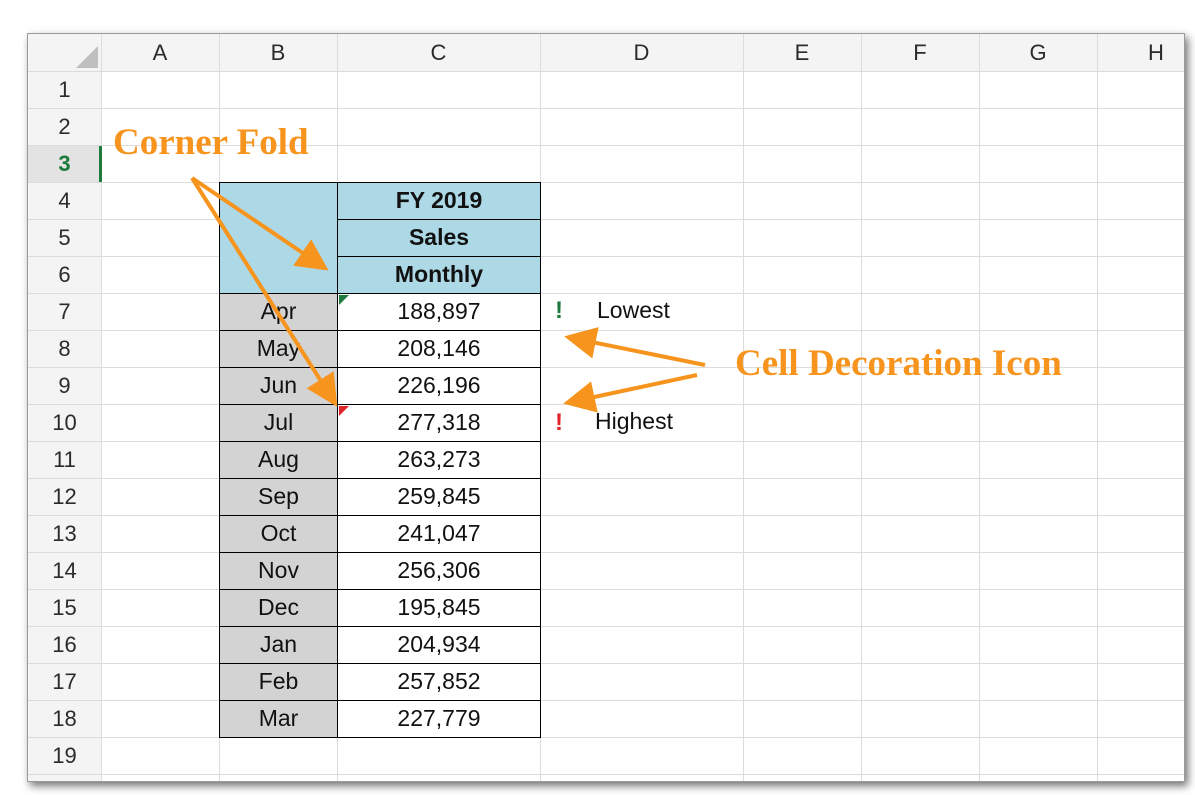  What do you see at coordinates (278, 719) in the screenshot?
I see `month-cell: Mar` at bounding box center [278, 719].